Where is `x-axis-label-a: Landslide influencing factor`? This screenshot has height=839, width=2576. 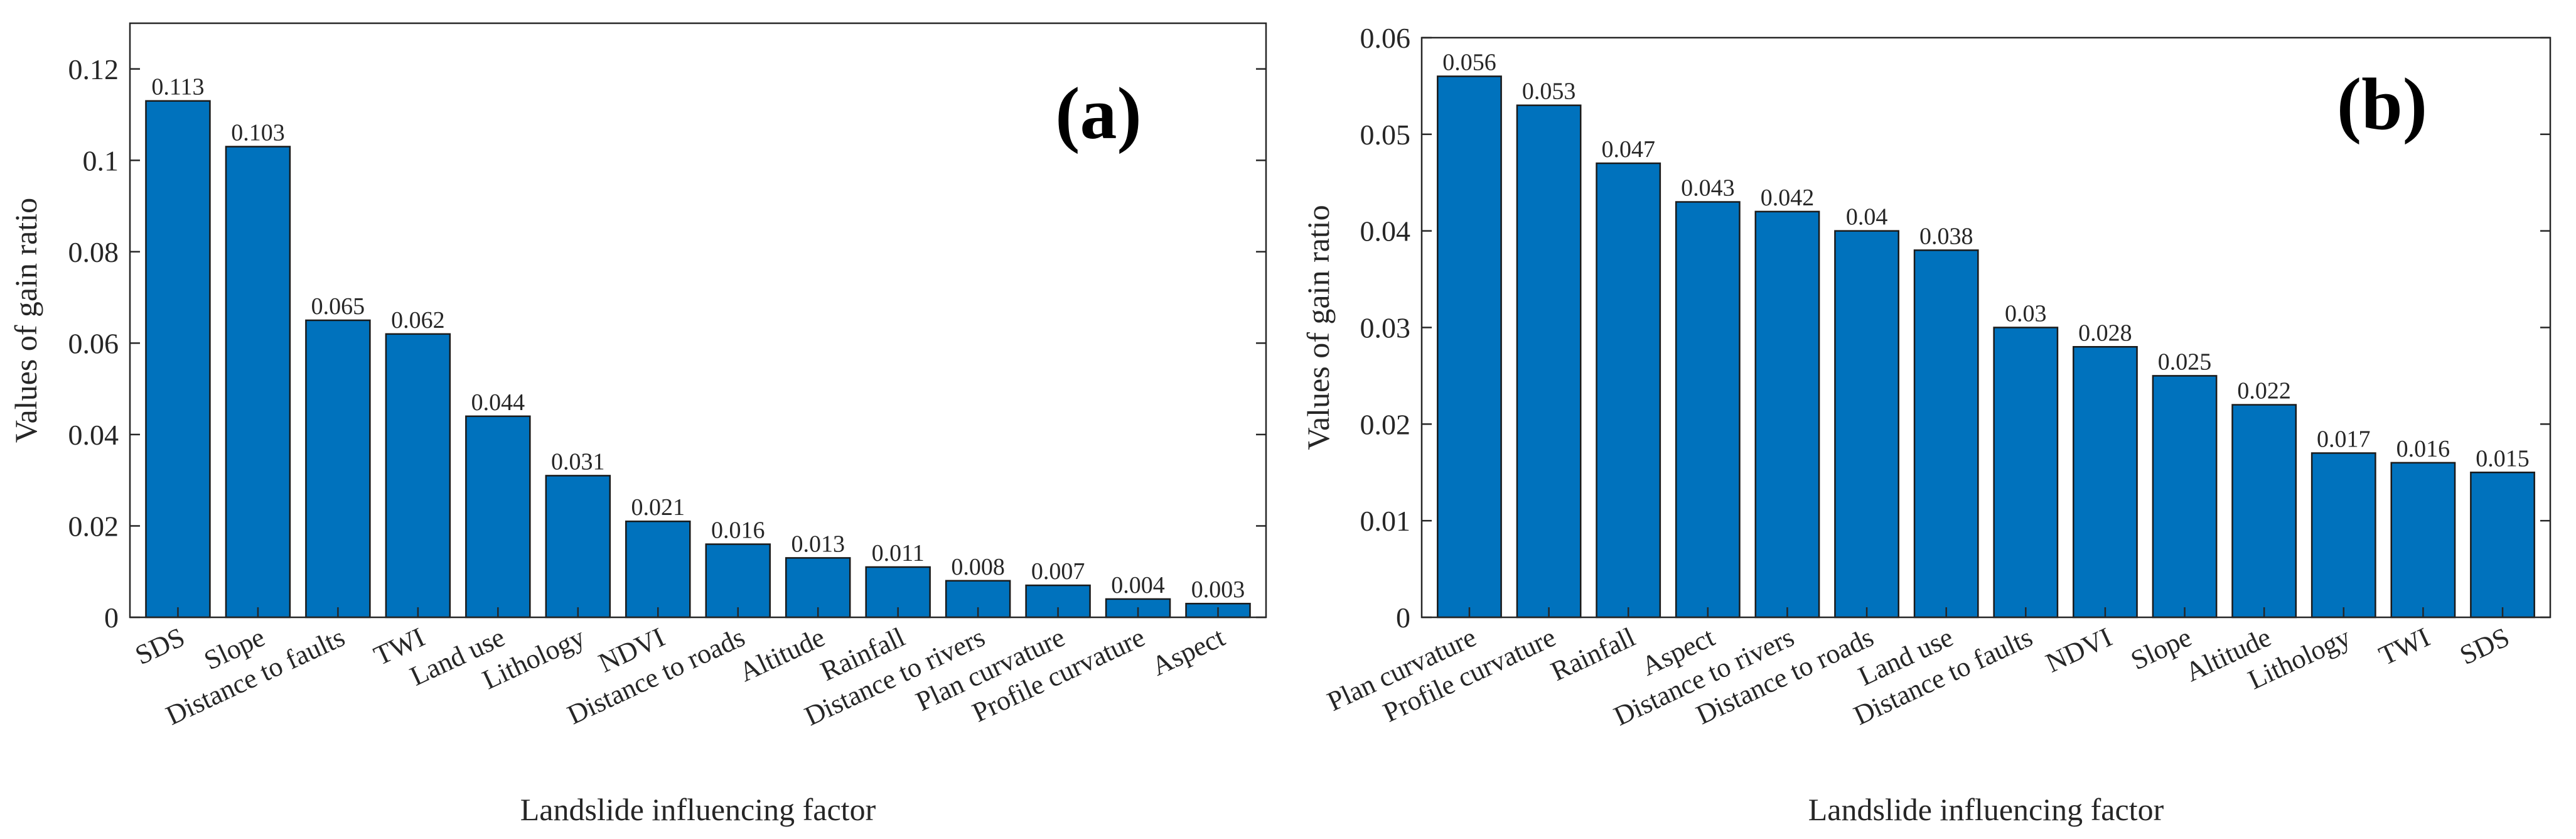 x-axis-label-a: Landslide influencing factor is located at coordinates (698, 810).